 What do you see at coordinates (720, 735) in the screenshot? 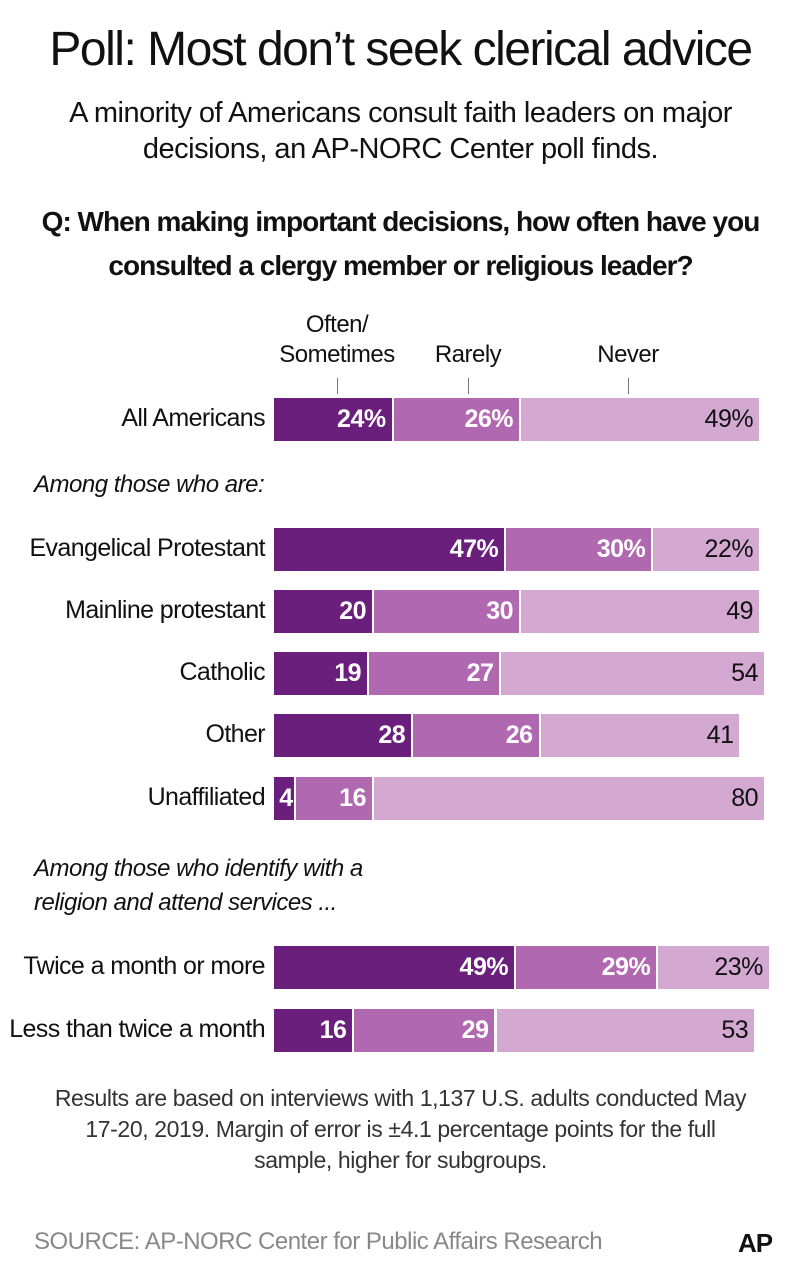
I see `data-label: 41` at bounding box center [720, 735].